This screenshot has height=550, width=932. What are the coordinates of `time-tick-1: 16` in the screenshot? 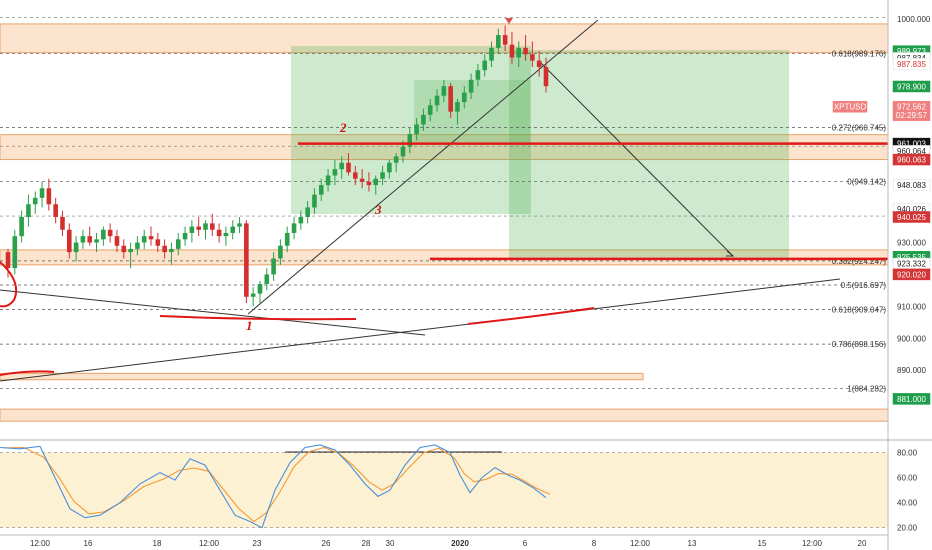 It's located at (88, 543).